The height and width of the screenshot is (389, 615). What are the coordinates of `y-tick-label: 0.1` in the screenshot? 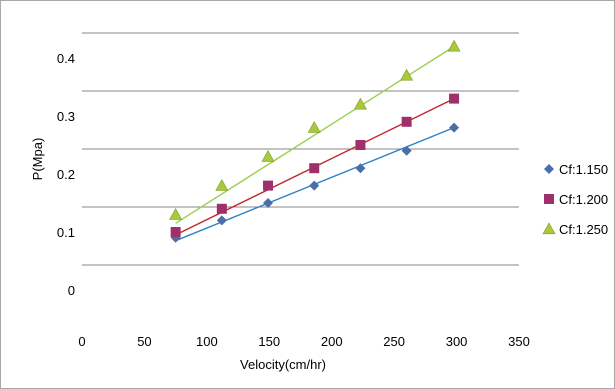 It's located at (66, 232).